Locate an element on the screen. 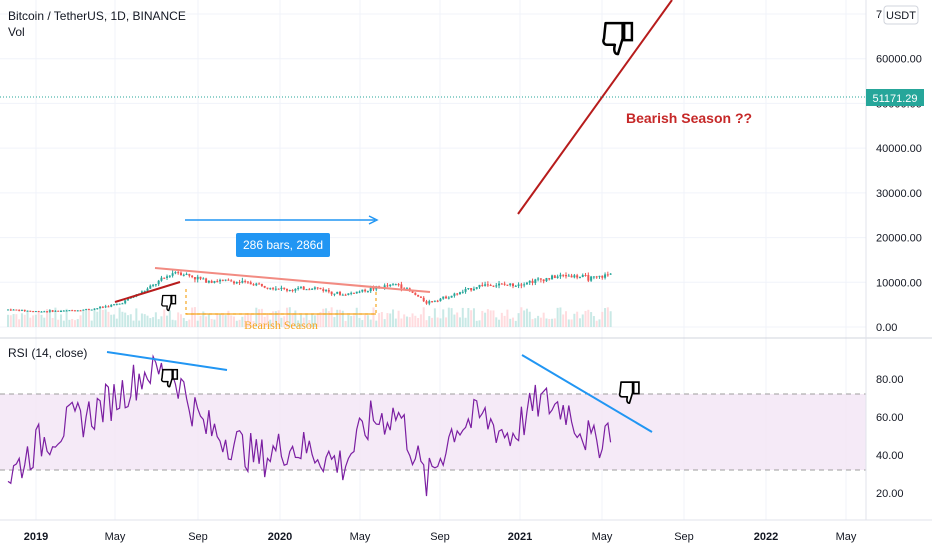 Image resolution: width=932 pixels, height=550 pixels. currency-badge: USDT is located at coordinates (901, 16).